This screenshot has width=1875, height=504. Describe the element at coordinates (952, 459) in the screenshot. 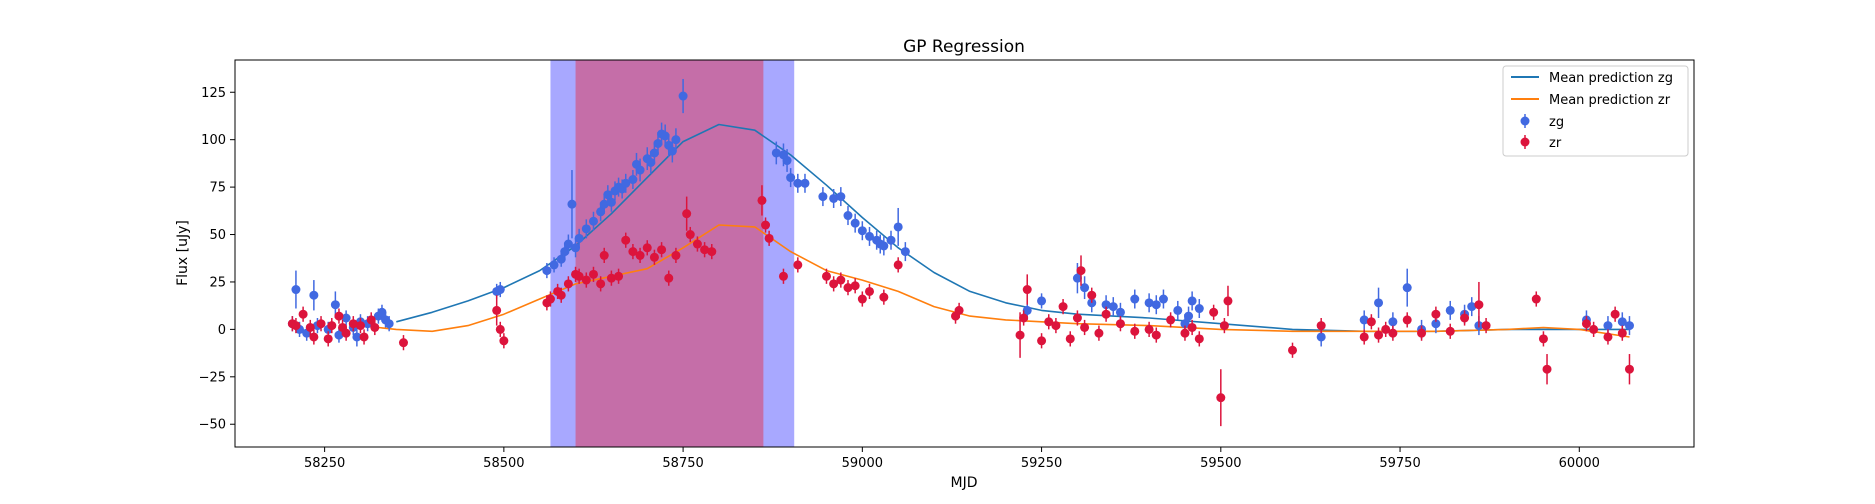

I see `x-axis-ticks: 58250 58500 58750 59000 59250 59500 59750 60000` at that location.